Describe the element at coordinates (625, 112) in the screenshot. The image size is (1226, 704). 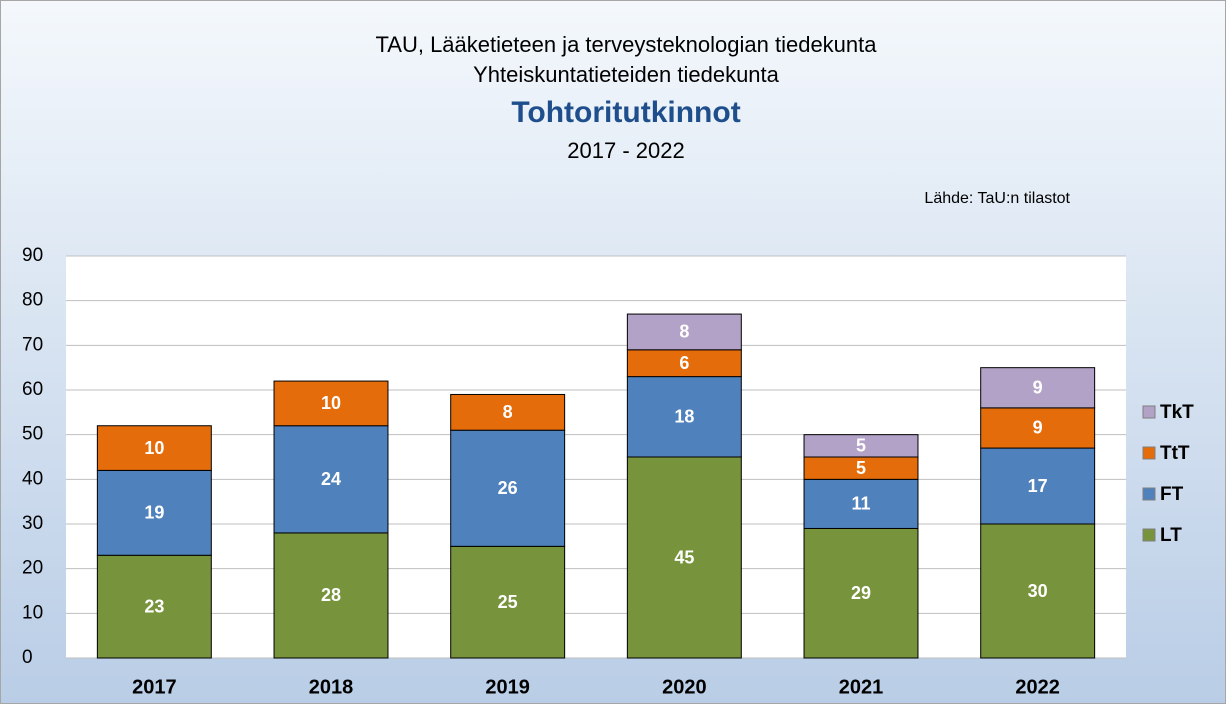
I see `chart-title: Tohtoritutkinnot` at that location.